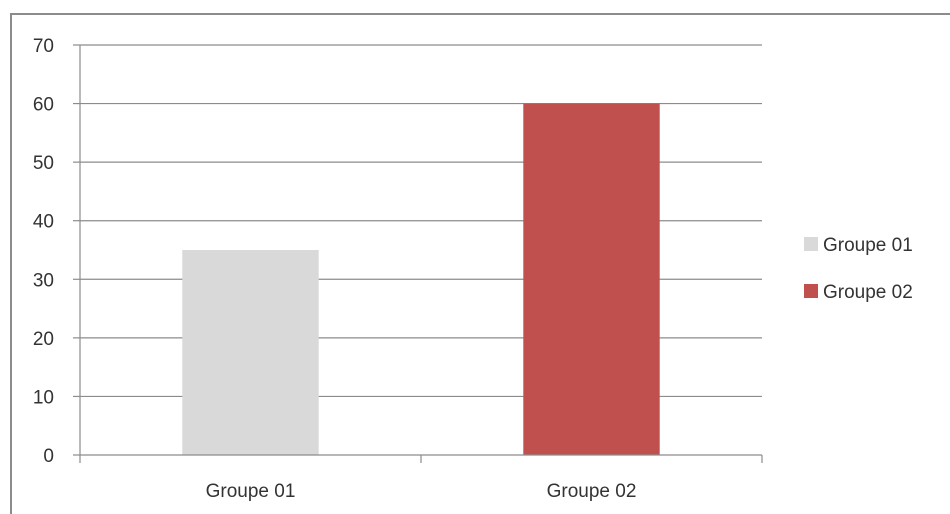 This screenshot has height=514, width=950. Describe the element at coordinates (43, 163) in the screenshot. I see `y-tick-label: 50` at that location.